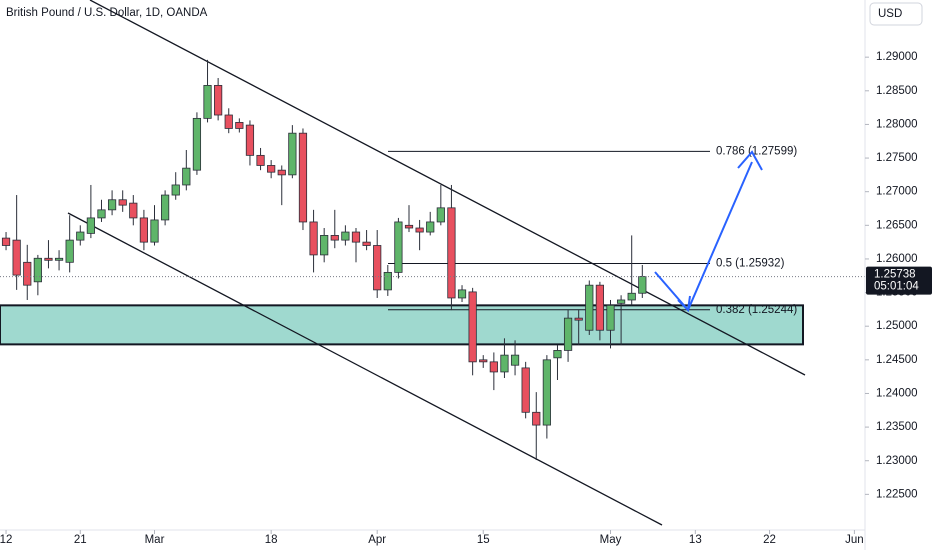  I want to click on x-tick-label: 18, so click(271, 540).